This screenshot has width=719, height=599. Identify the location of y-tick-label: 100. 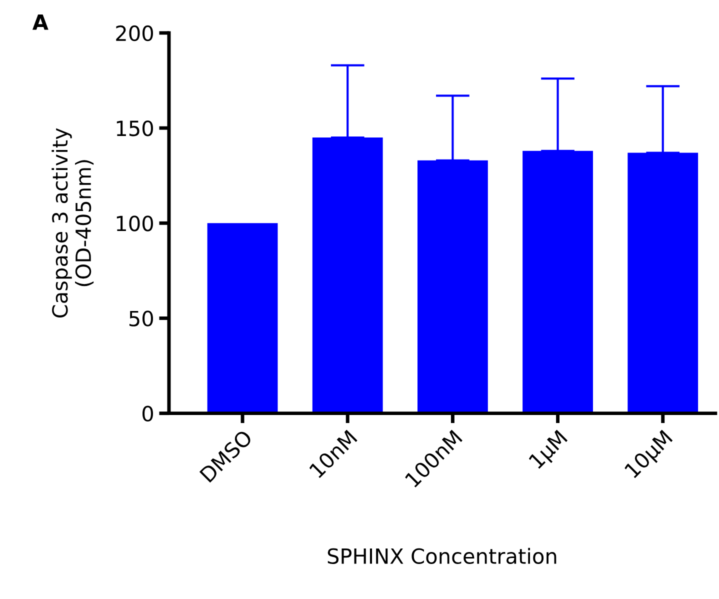
(134, 224).